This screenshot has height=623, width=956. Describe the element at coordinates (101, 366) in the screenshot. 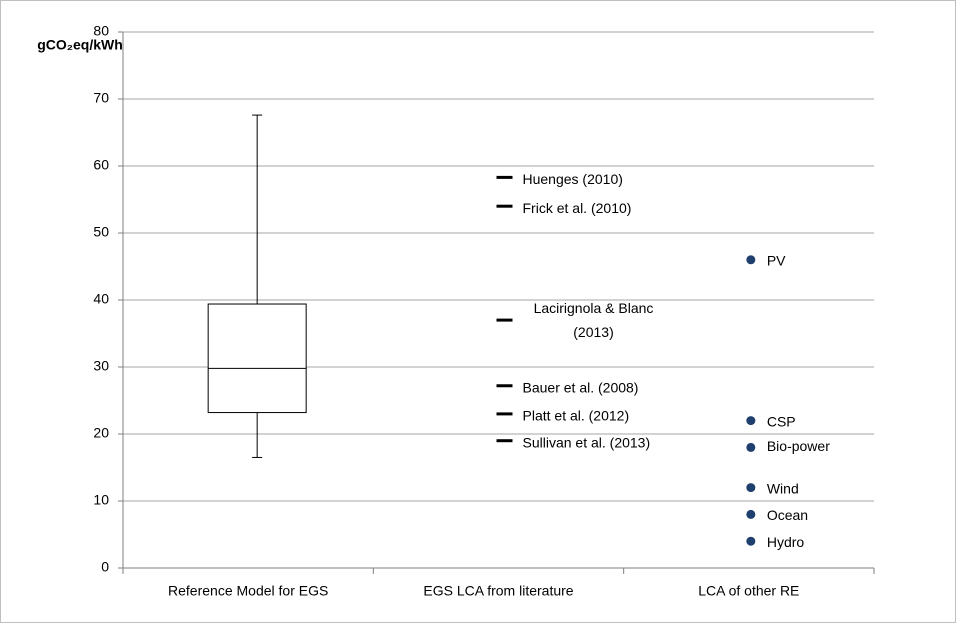

I see `y-tick-label: 30` at that location.